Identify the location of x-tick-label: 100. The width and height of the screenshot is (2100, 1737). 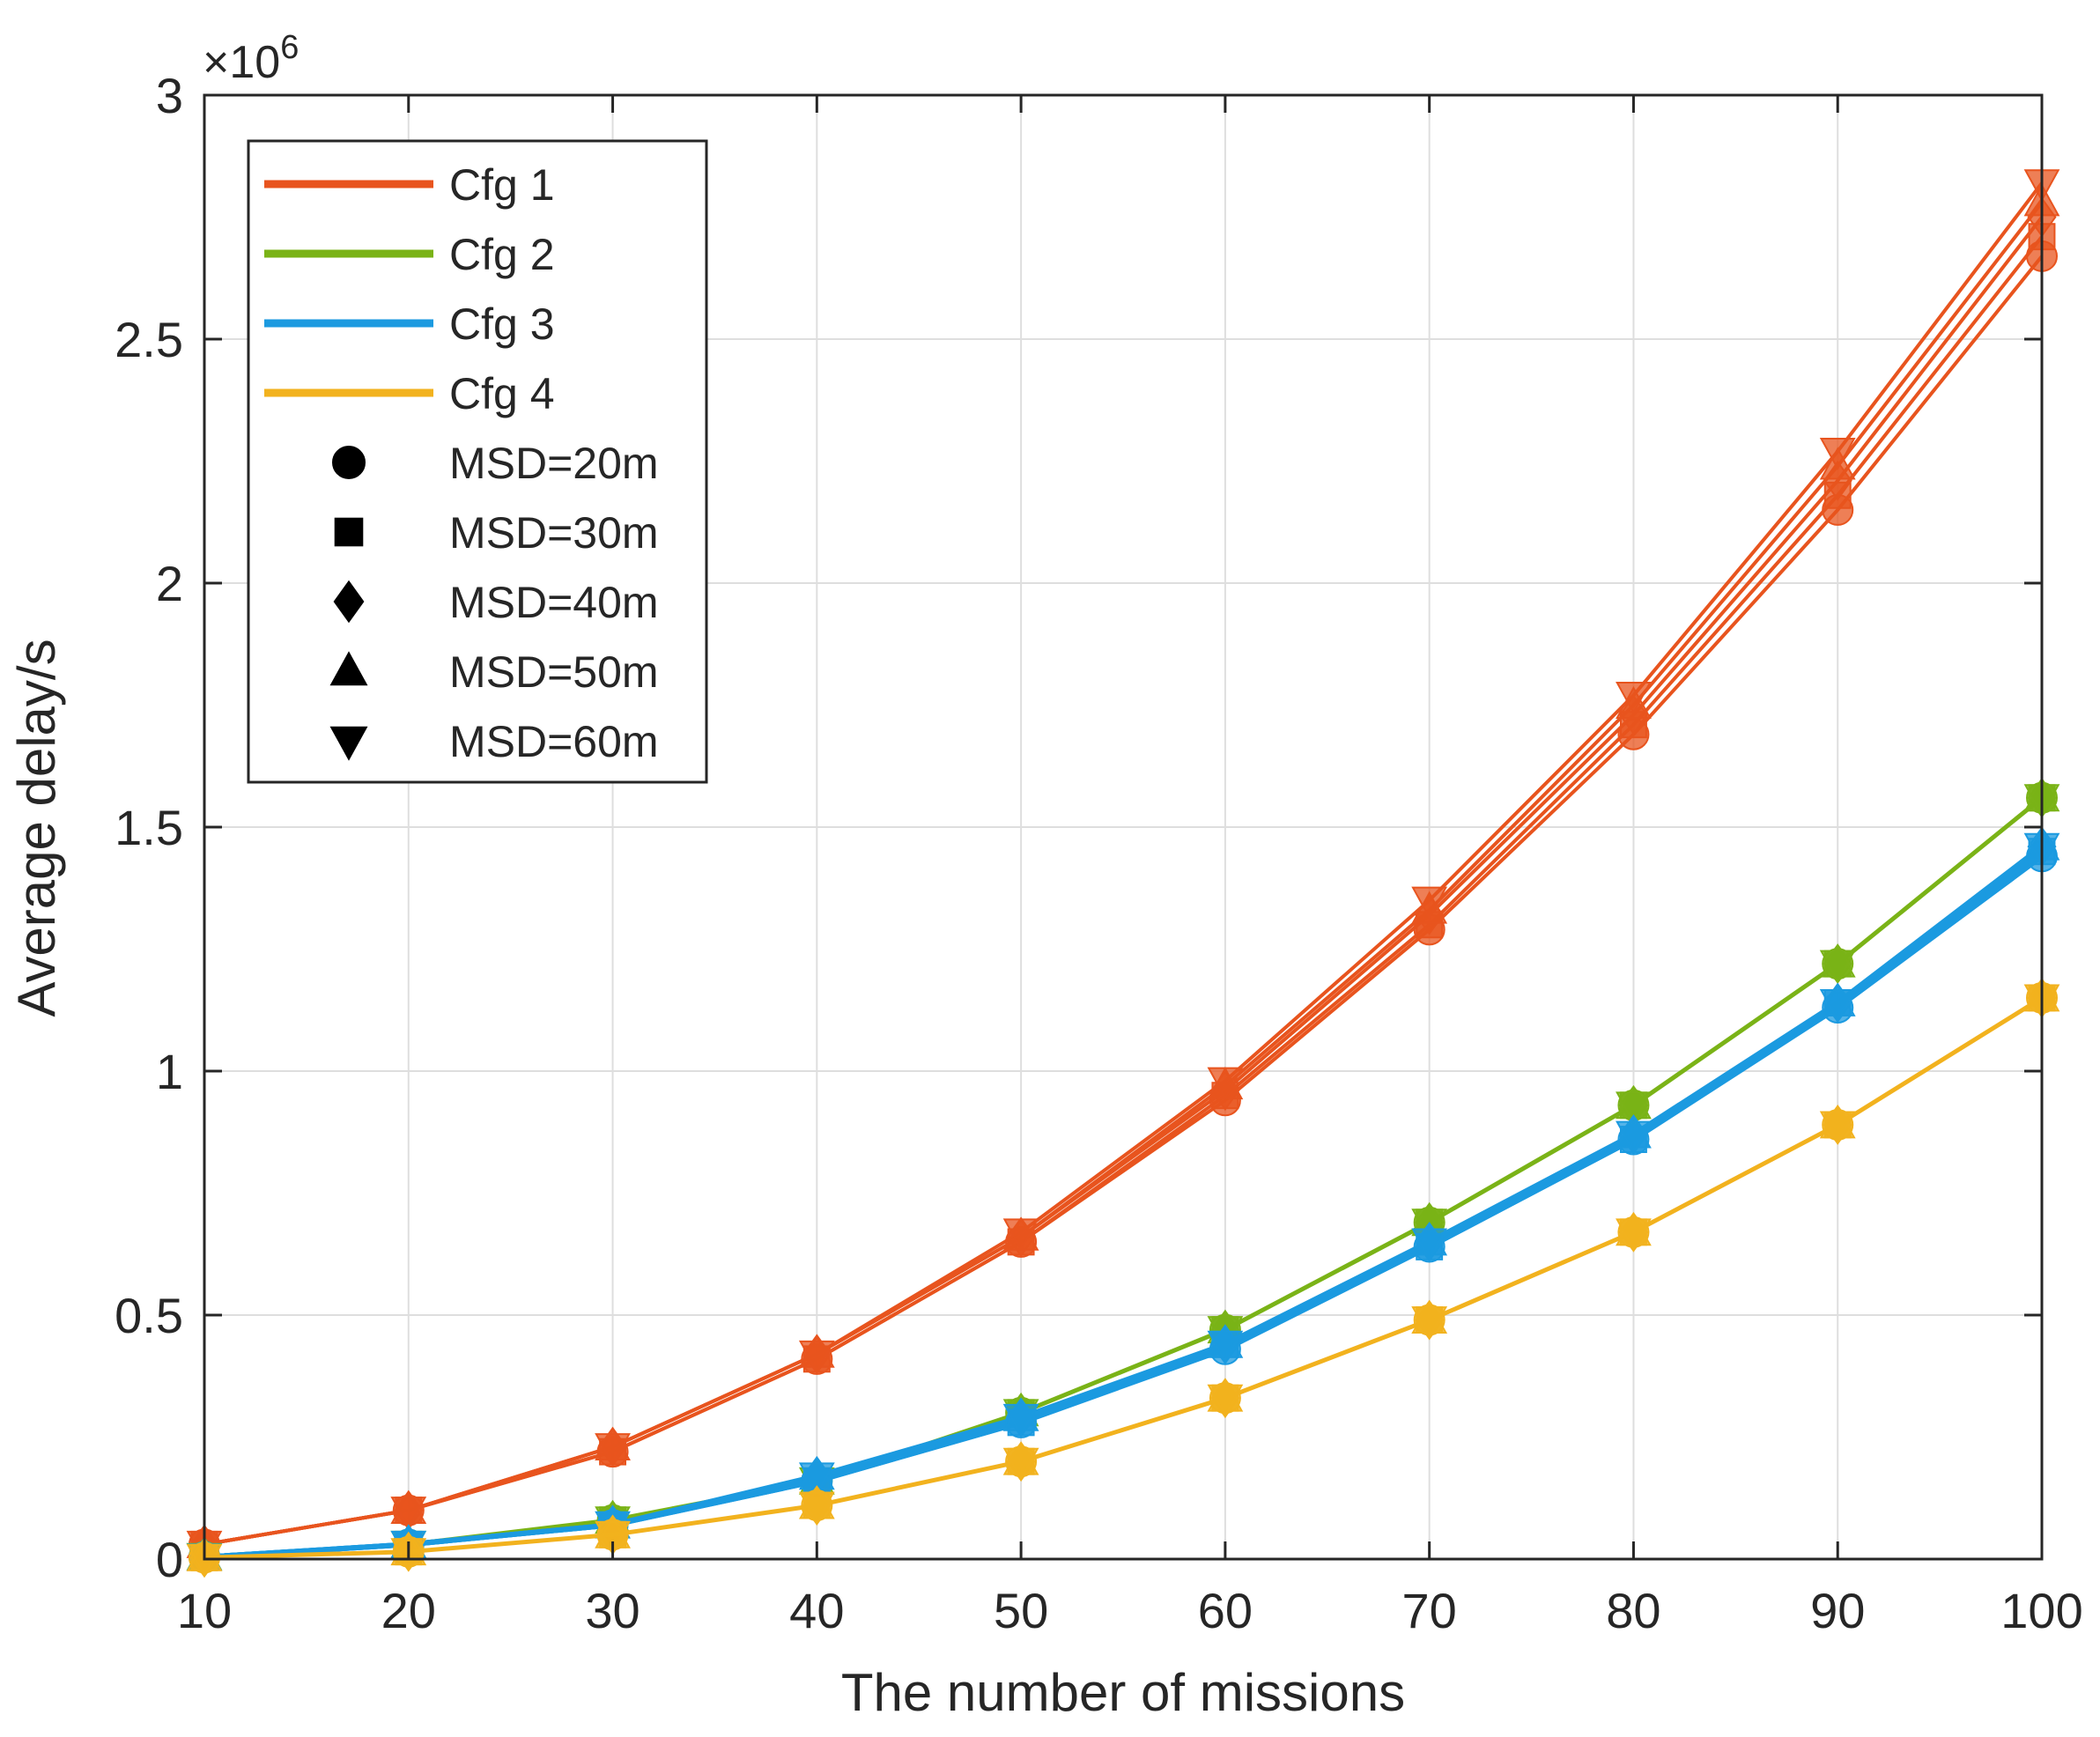
(2041, 1610).